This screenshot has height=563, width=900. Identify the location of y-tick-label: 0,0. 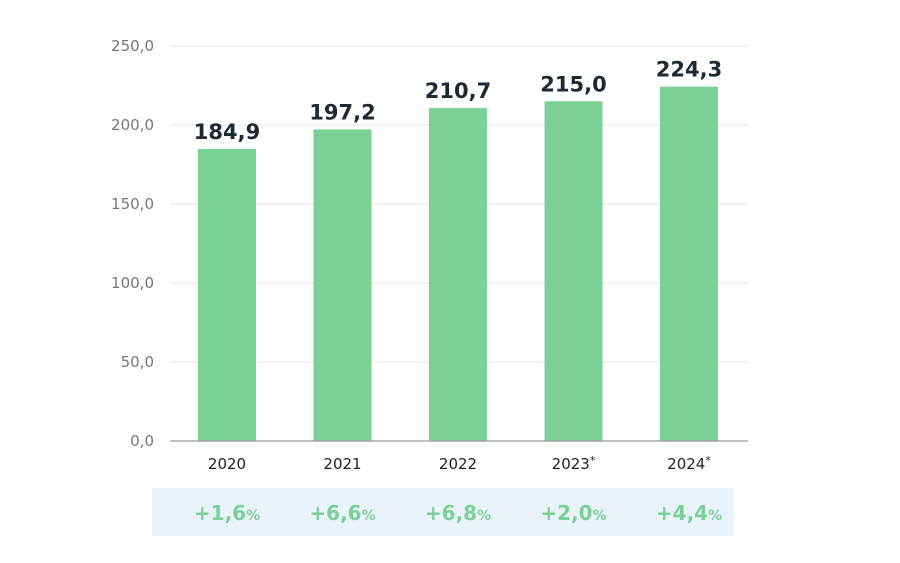
(142, 441).